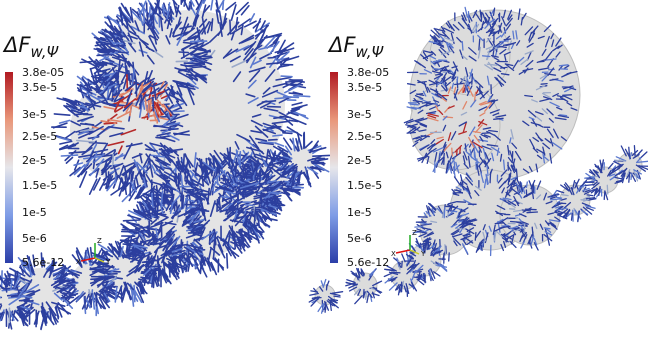  I want to click on colorbar-label: 3.5e-5, so click(364, 87).